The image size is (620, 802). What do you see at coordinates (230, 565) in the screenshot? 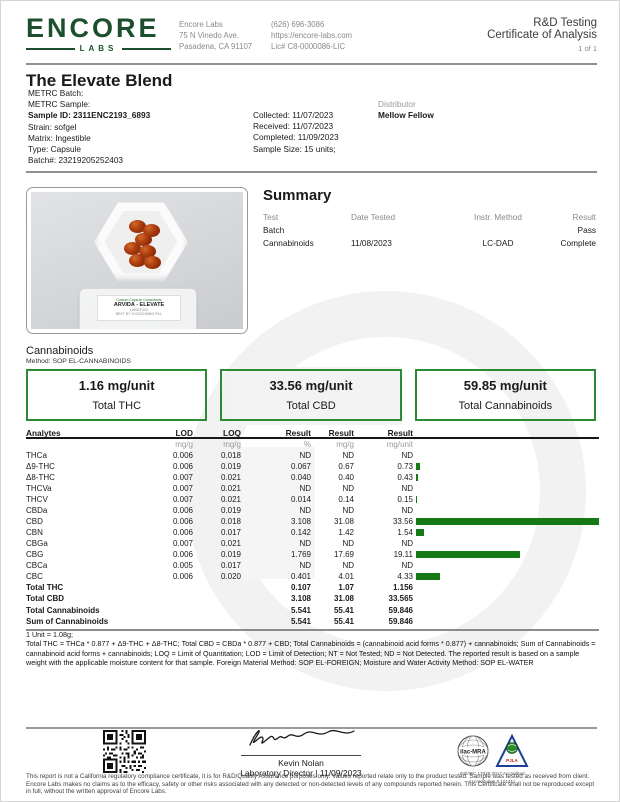
I see `analyte-loq: 0.017` at bounding box center [230, 565].